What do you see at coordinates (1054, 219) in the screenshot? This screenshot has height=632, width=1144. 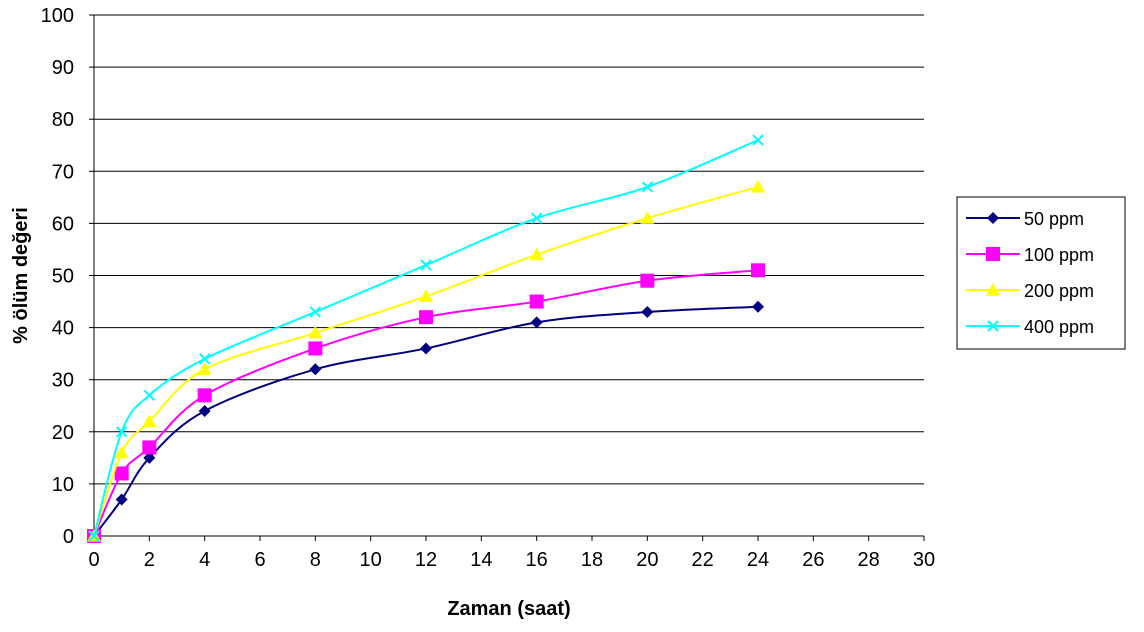 I see `legend-label: 50 ppm` at bounding box center [1054, 219].